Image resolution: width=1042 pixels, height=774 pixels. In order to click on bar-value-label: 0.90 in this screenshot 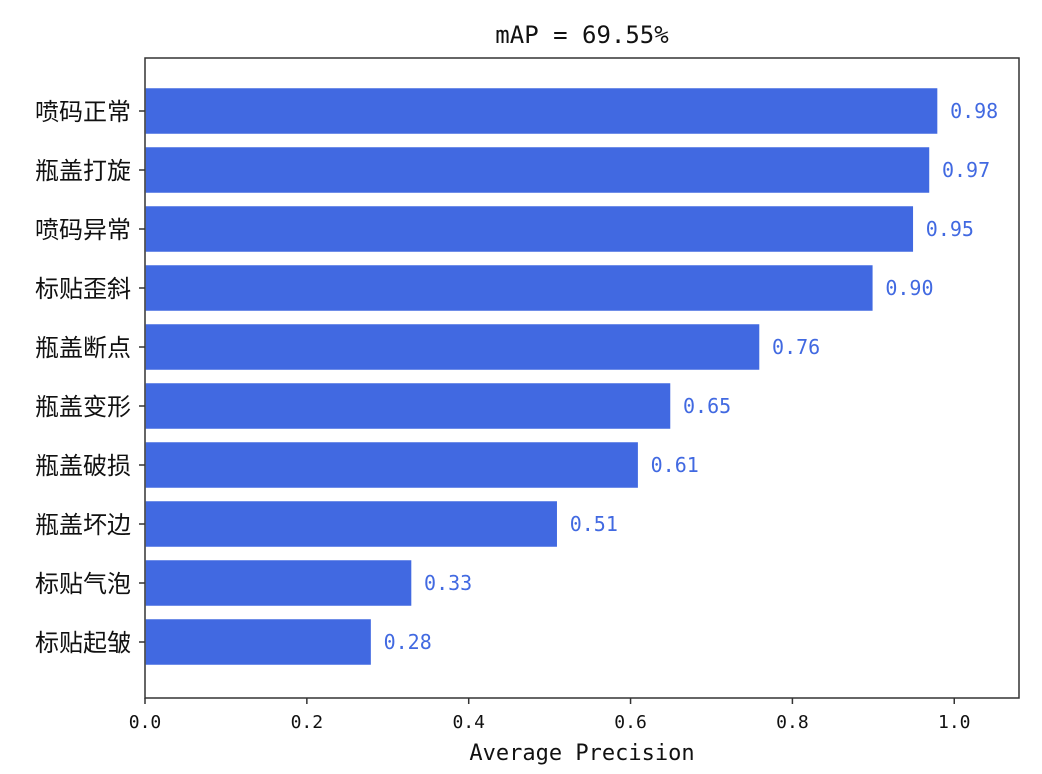, I will do `click(909, 288)`.